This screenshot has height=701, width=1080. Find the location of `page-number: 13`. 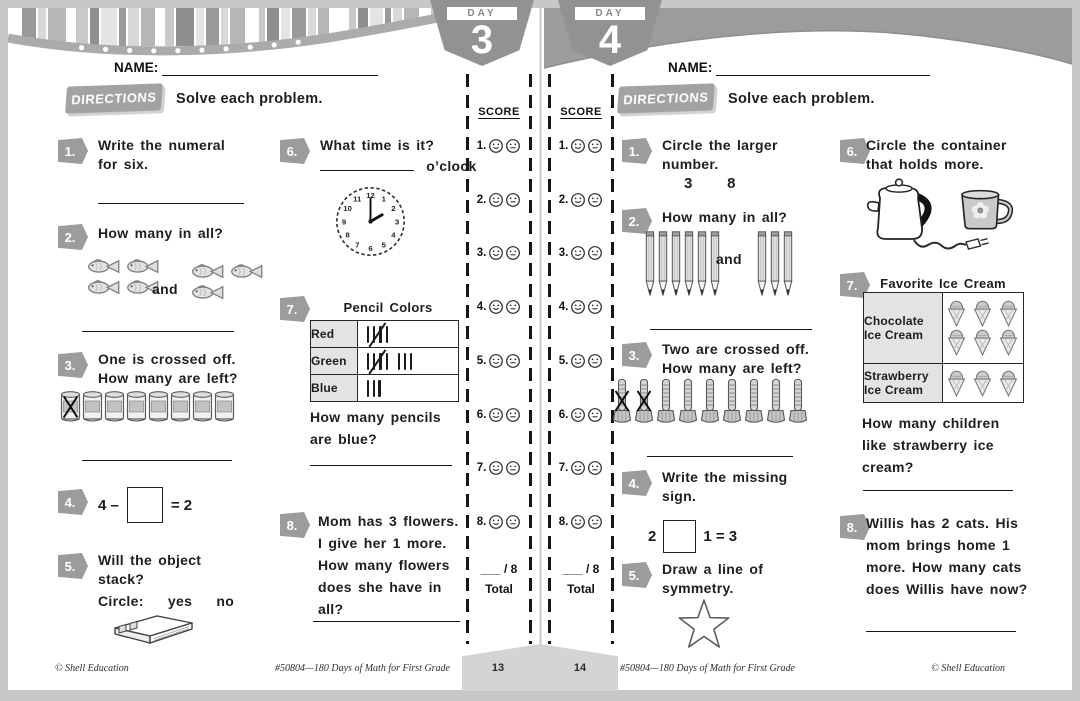

page-number: 13 is located at coordinates (498, 668).